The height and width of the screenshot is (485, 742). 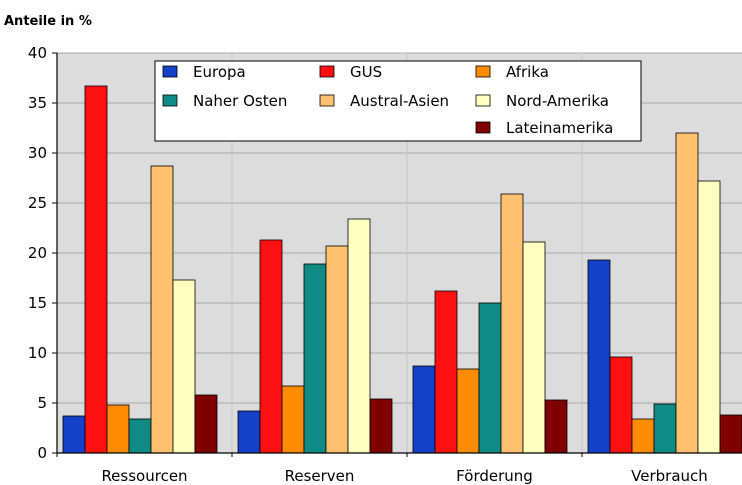 I want to click on legend-label: Austral-Asien, so click(x=399, y=101).